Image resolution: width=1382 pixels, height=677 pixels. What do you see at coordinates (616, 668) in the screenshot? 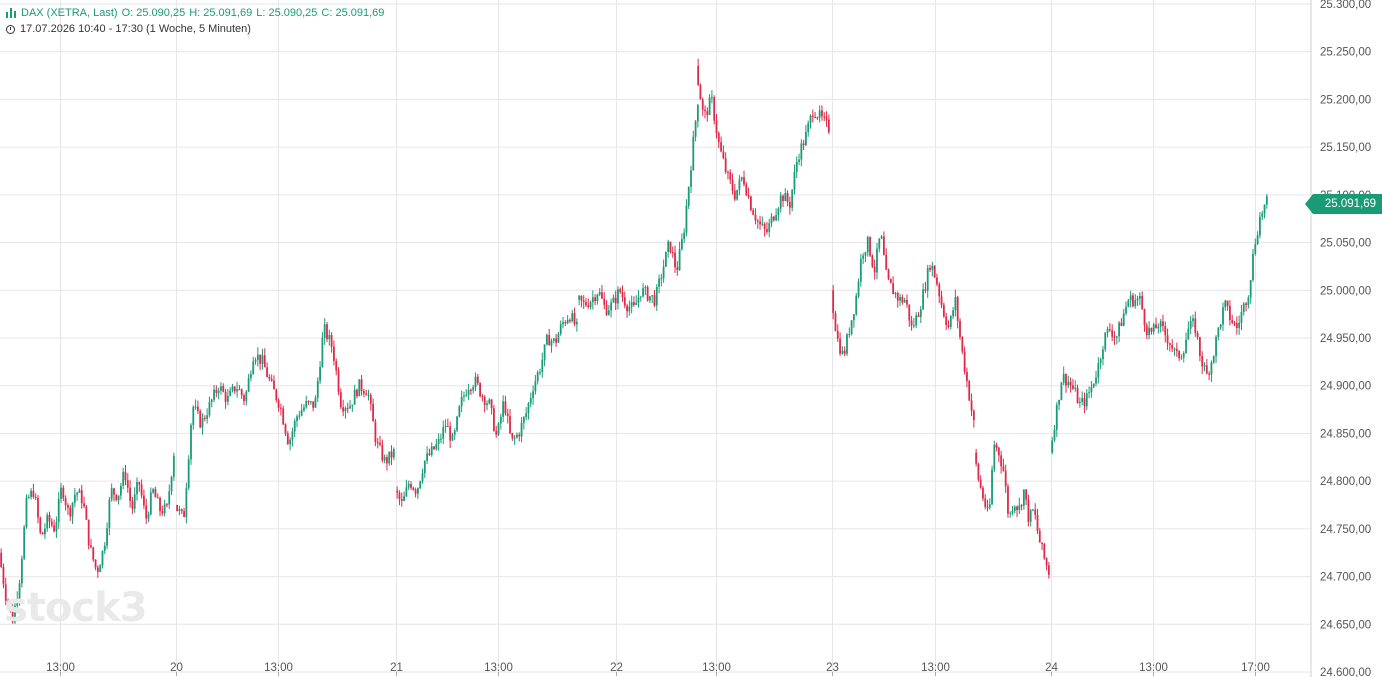
I see `x-tick-label: 22` at bounding box center [616, 668].